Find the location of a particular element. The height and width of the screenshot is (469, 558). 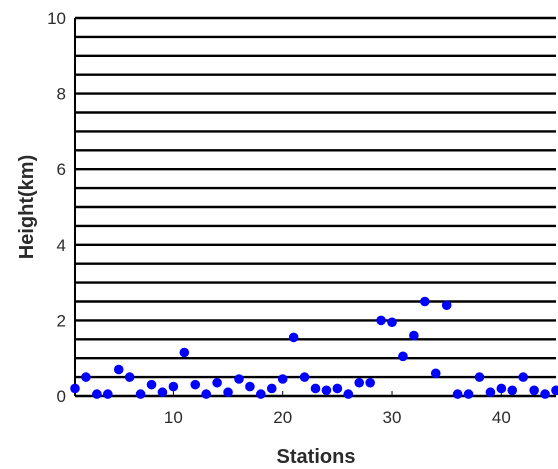

y-tick-label: 6 is located at coordinates (61, 169).